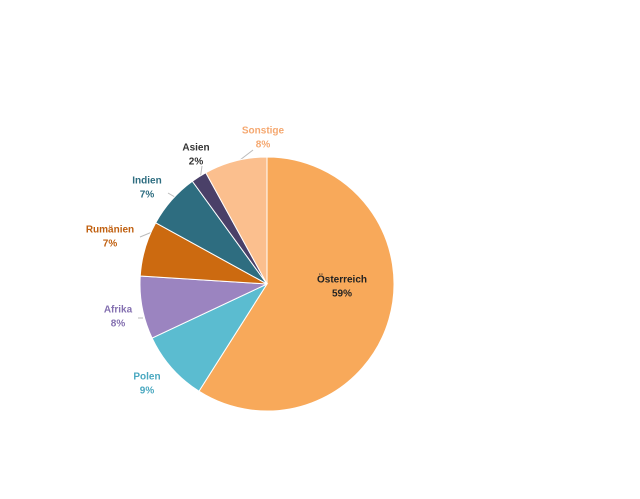 Image resolution: width=640 pixels, height=499 pixels. Describe the element at coordinates (246, 155) in the screenshot. I see `leader-line` at that location.